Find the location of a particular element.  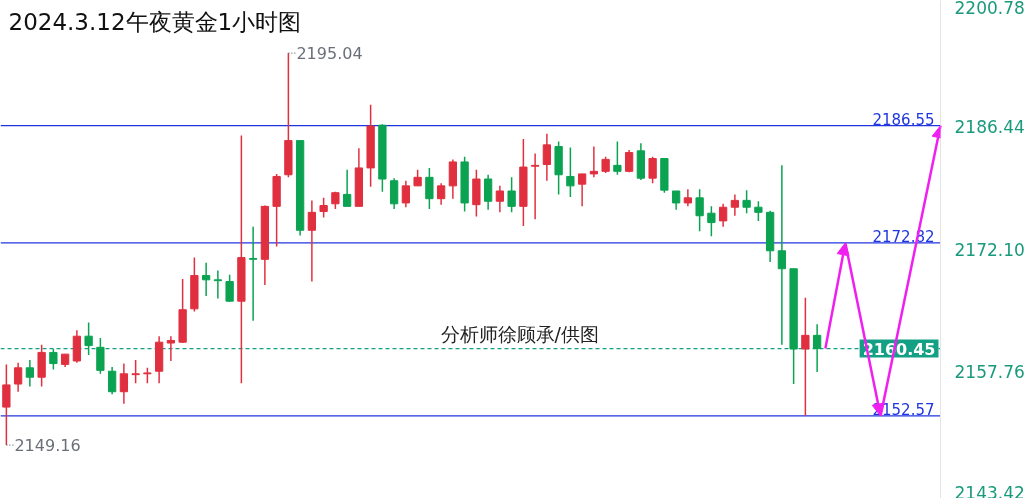

annotation: 分析师徐顾承/供图 is located at coordinates (519, 333).